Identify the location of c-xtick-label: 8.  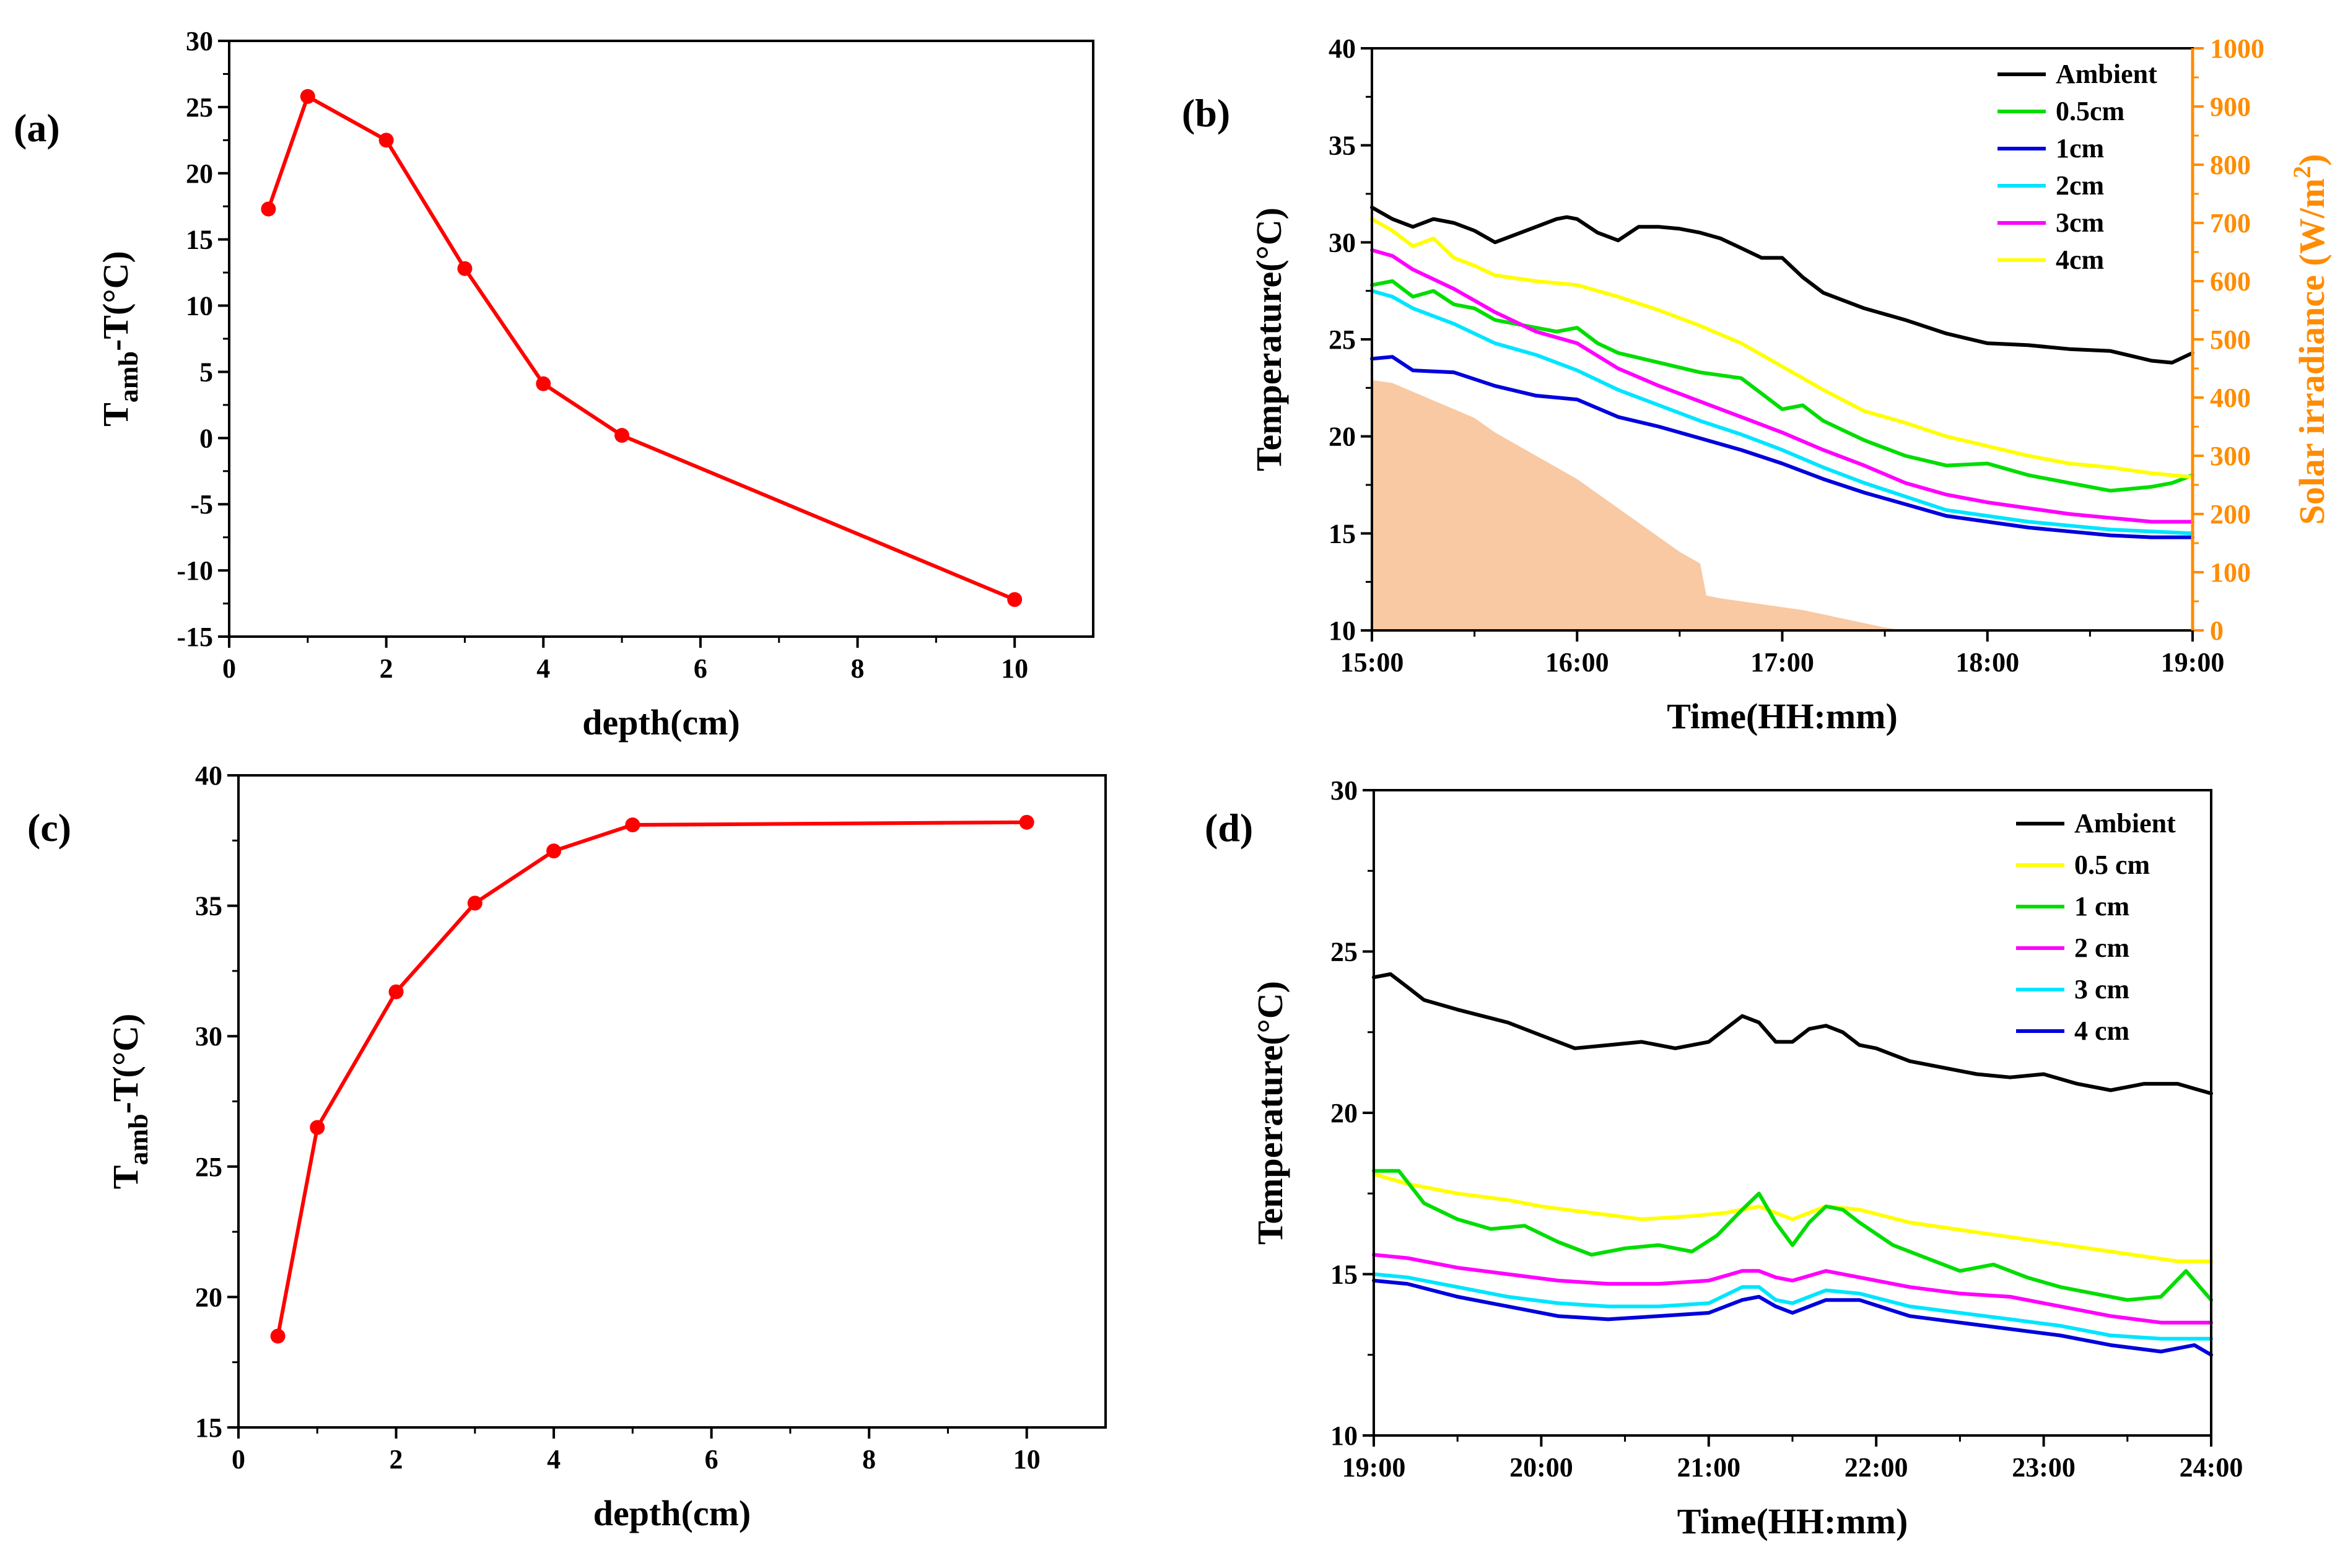
(869, 1459).